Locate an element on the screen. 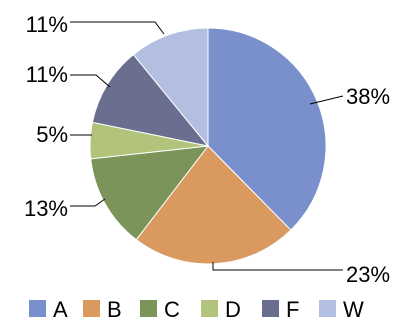 The height and width of the screenshot is (327, 417). legend-swatch-w is located at coordinates (327, 308).